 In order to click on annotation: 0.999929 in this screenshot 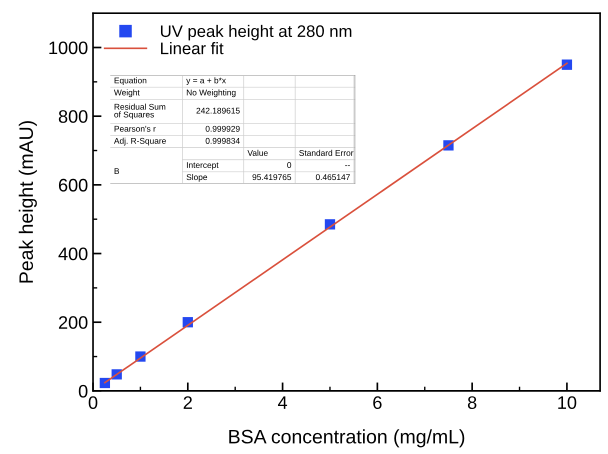, I will do `click(223, 129)`.